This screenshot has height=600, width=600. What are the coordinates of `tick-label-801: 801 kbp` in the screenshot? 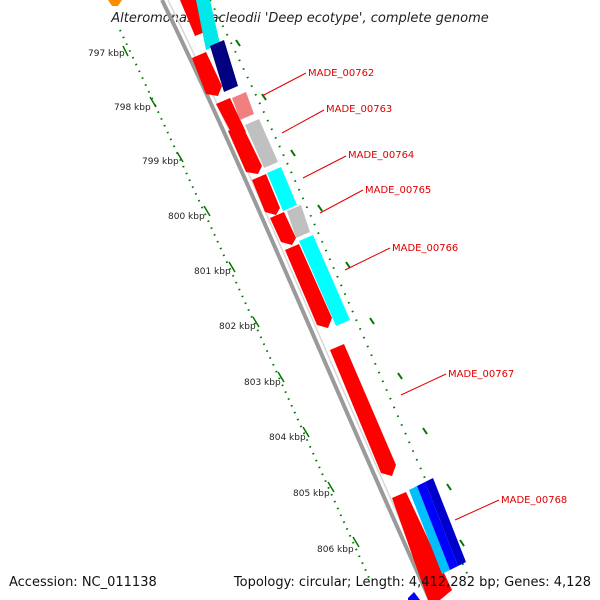 It's located at (212, 272).